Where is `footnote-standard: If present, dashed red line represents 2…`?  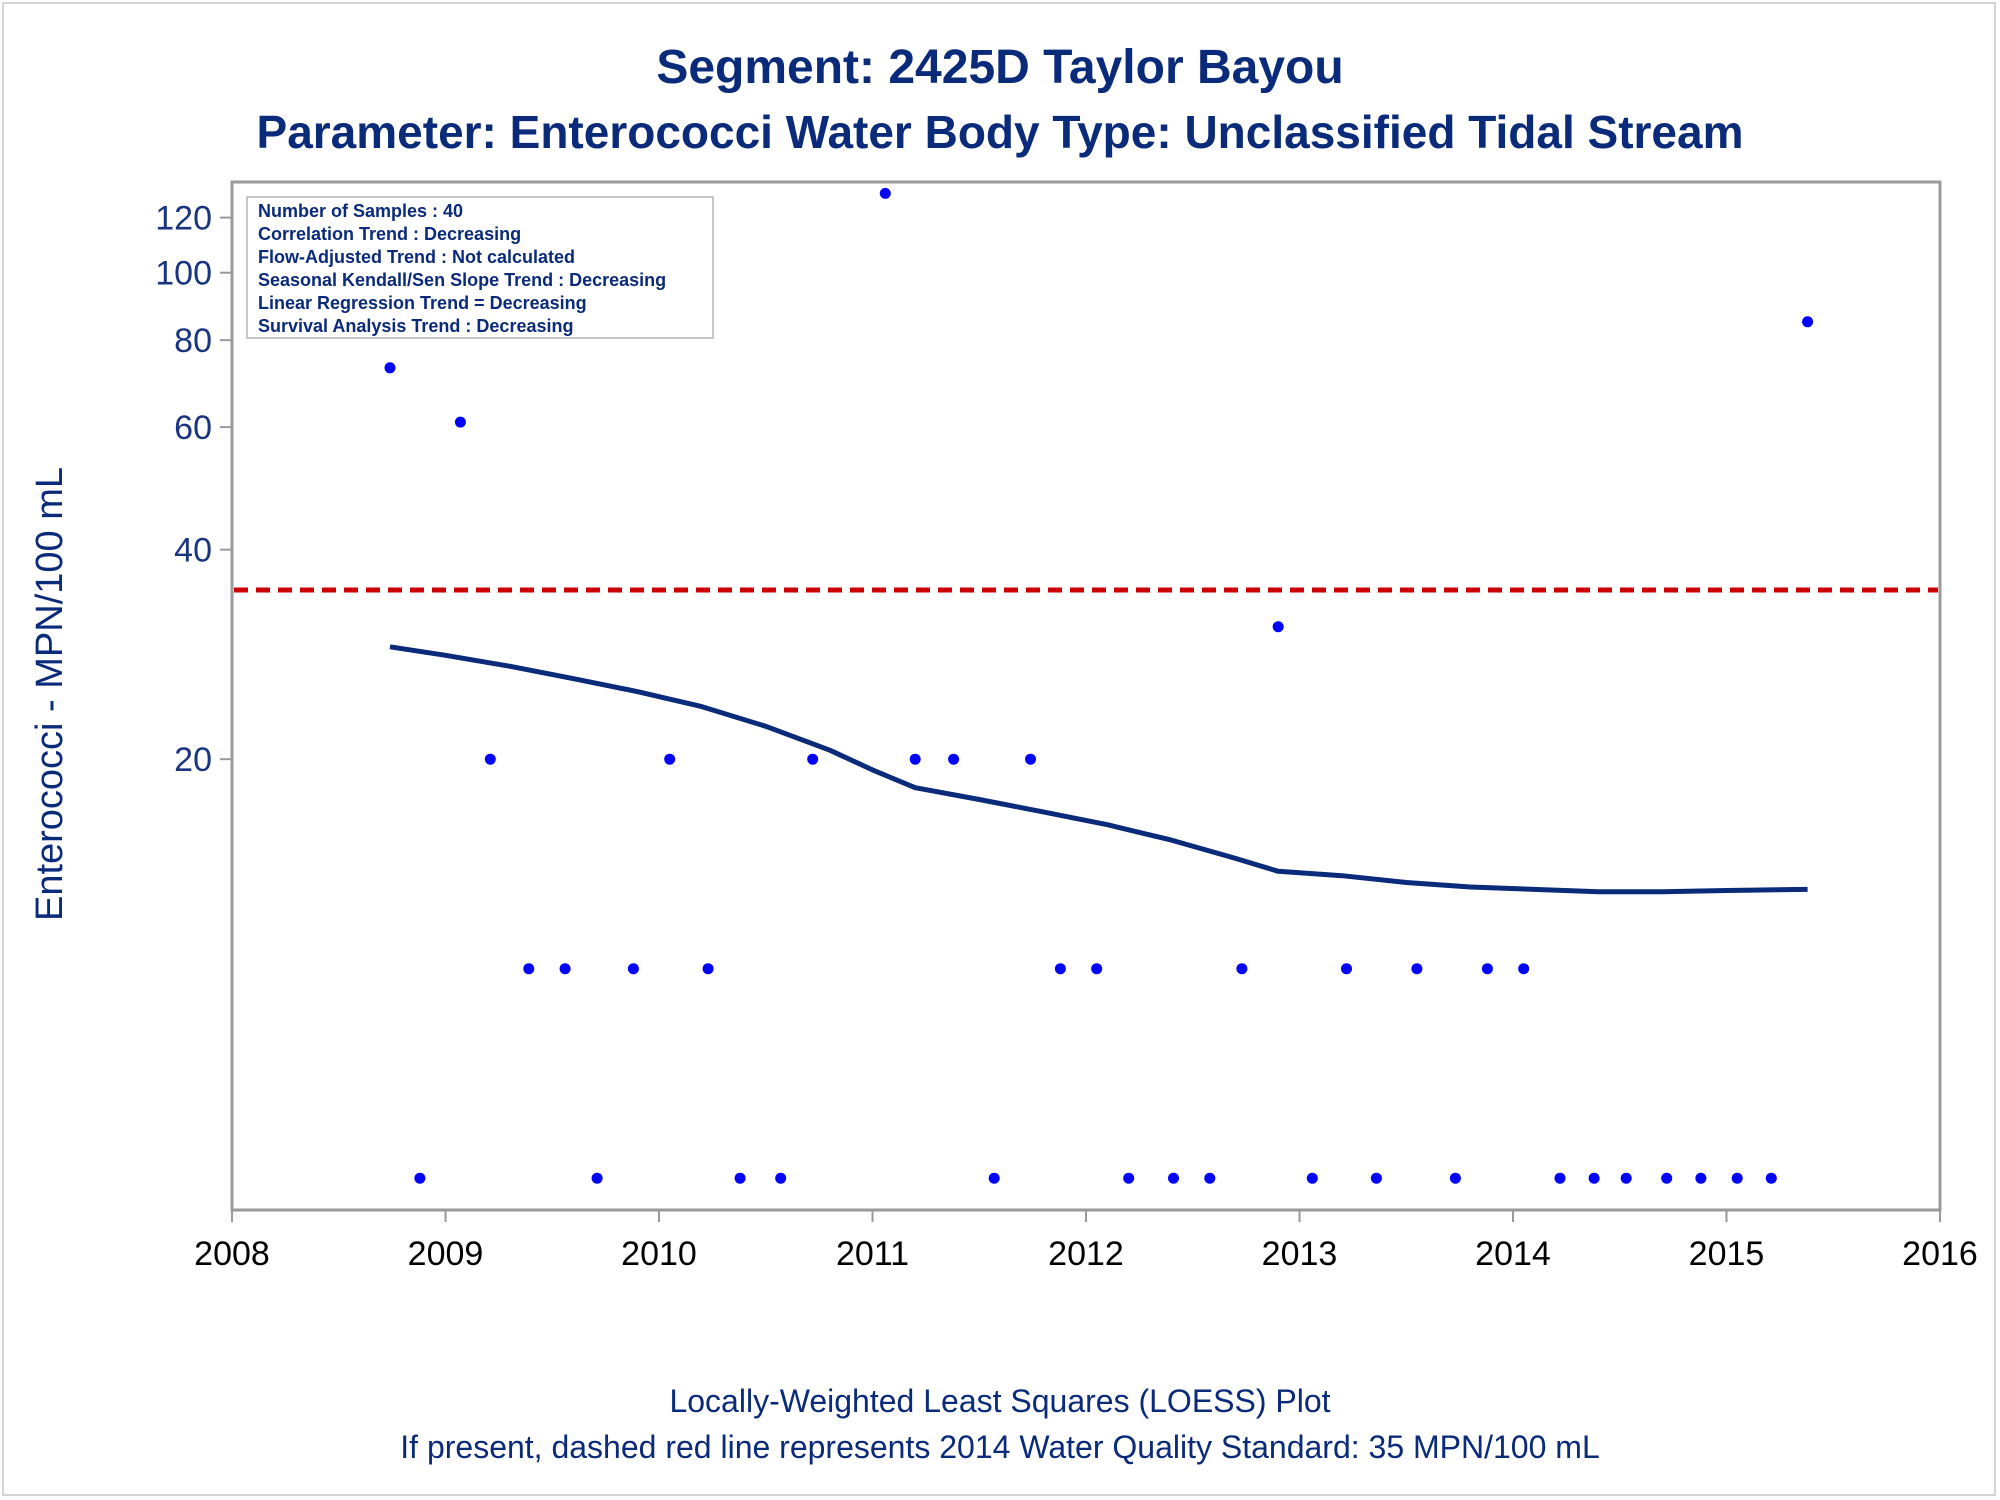
footnote-standard: If present, dashed red line represents 2… is located at coordinates (999, 1447).